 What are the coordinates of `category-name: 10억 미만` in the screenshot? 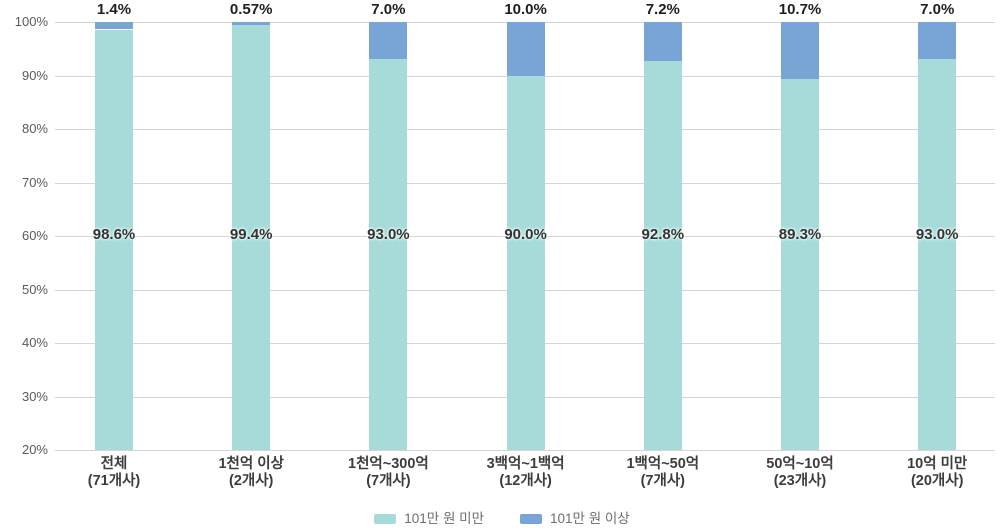 It's located at (937, 464).